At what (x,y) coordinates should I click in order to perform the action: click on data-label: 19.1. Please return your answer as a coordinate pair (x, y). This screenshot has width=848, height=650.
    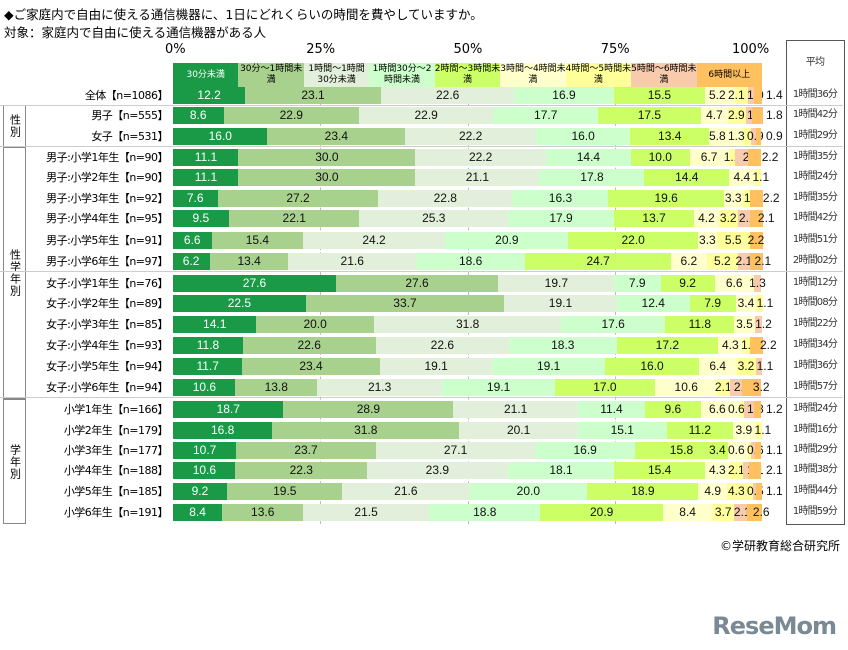
    Looking at the image, I should click on (560, 303).